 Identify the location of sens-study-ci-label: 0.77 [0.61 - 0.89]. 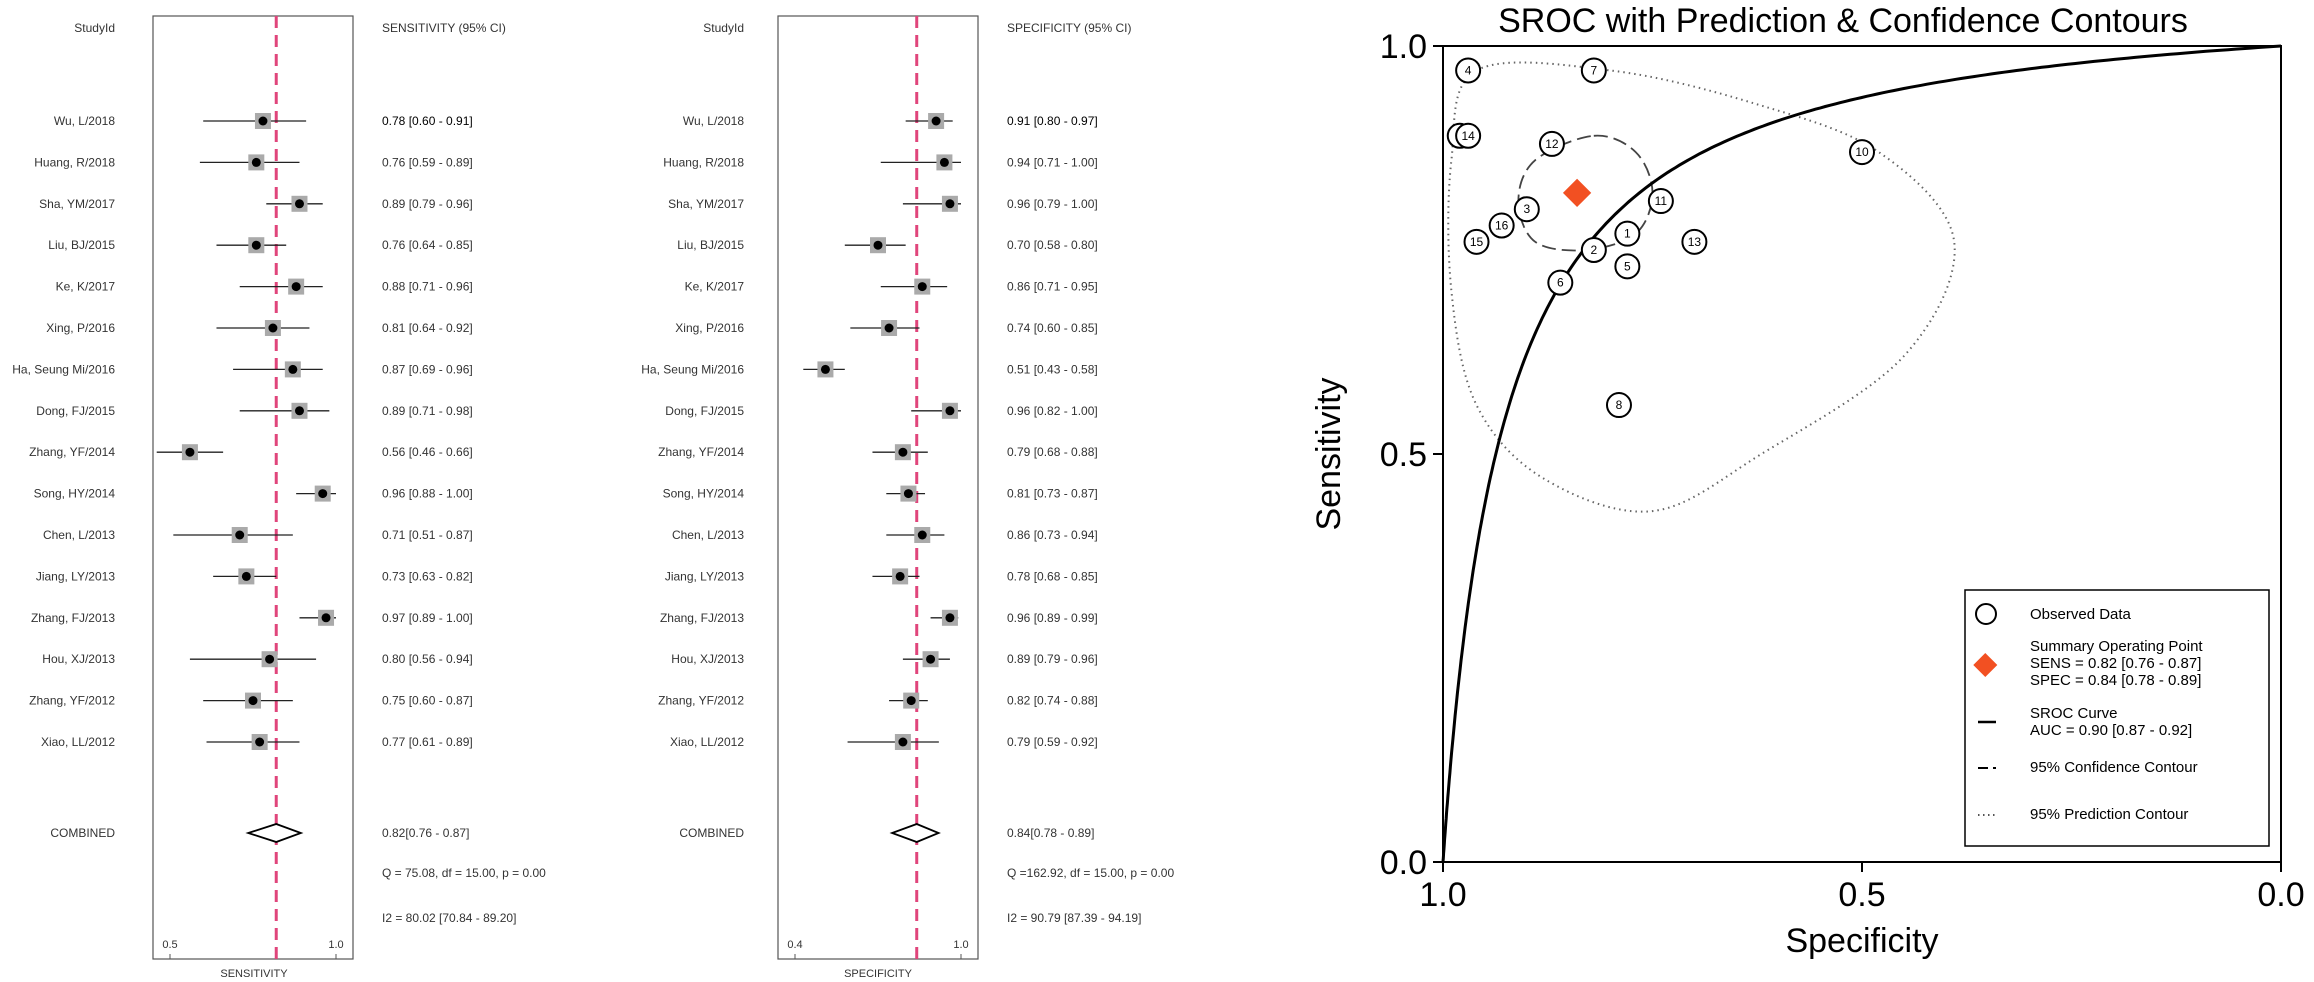
(427, 742).